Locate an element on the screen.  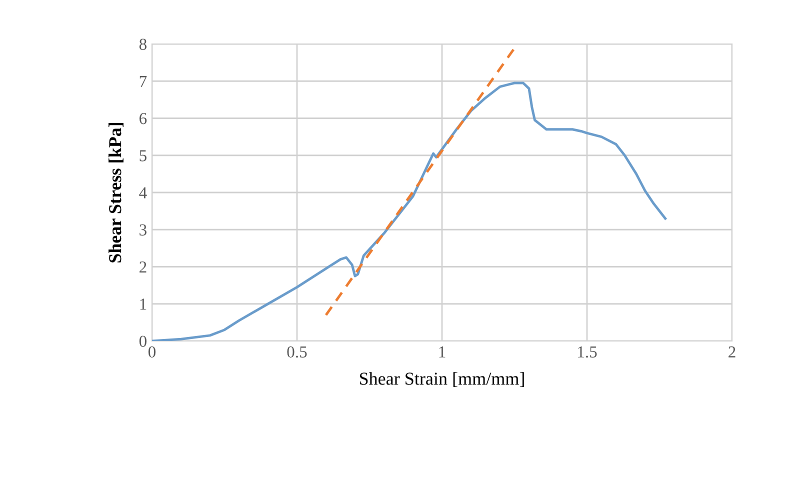
x-tick-label: 0 is located at coordinates (152, 352).